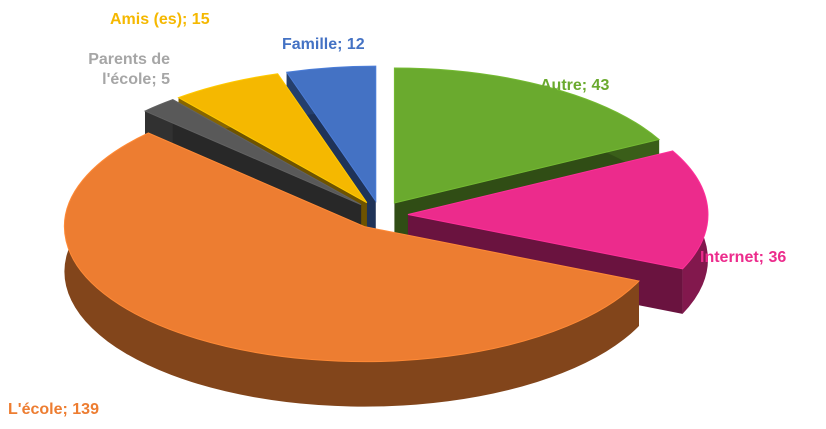 The width and height of the screenshot is (826, 429). I want to click on data-label: Famille; 12, so click(323, 44).